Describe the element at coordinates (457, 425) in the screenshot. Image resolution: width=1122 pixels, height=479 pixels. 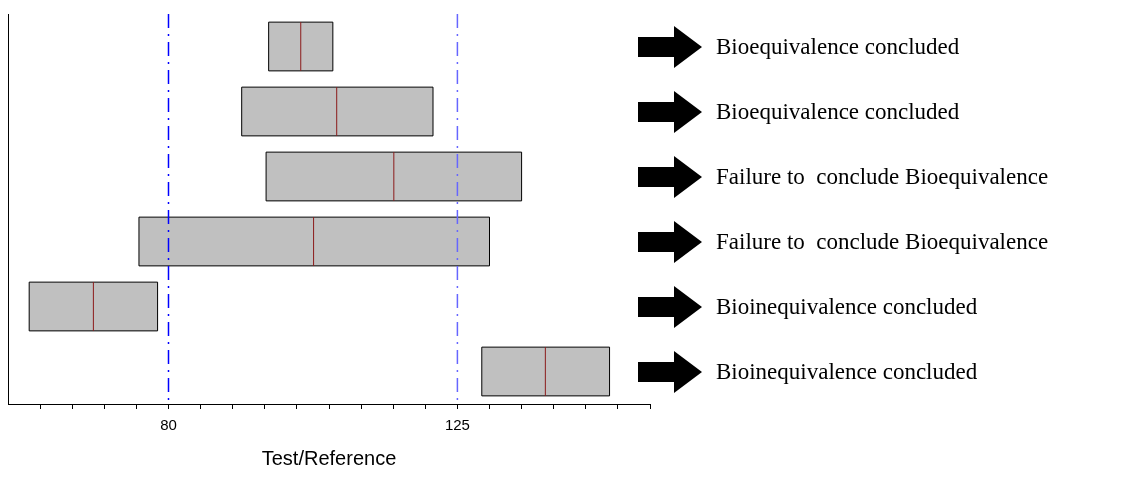
I see `x-tick-label: 125` at that location.